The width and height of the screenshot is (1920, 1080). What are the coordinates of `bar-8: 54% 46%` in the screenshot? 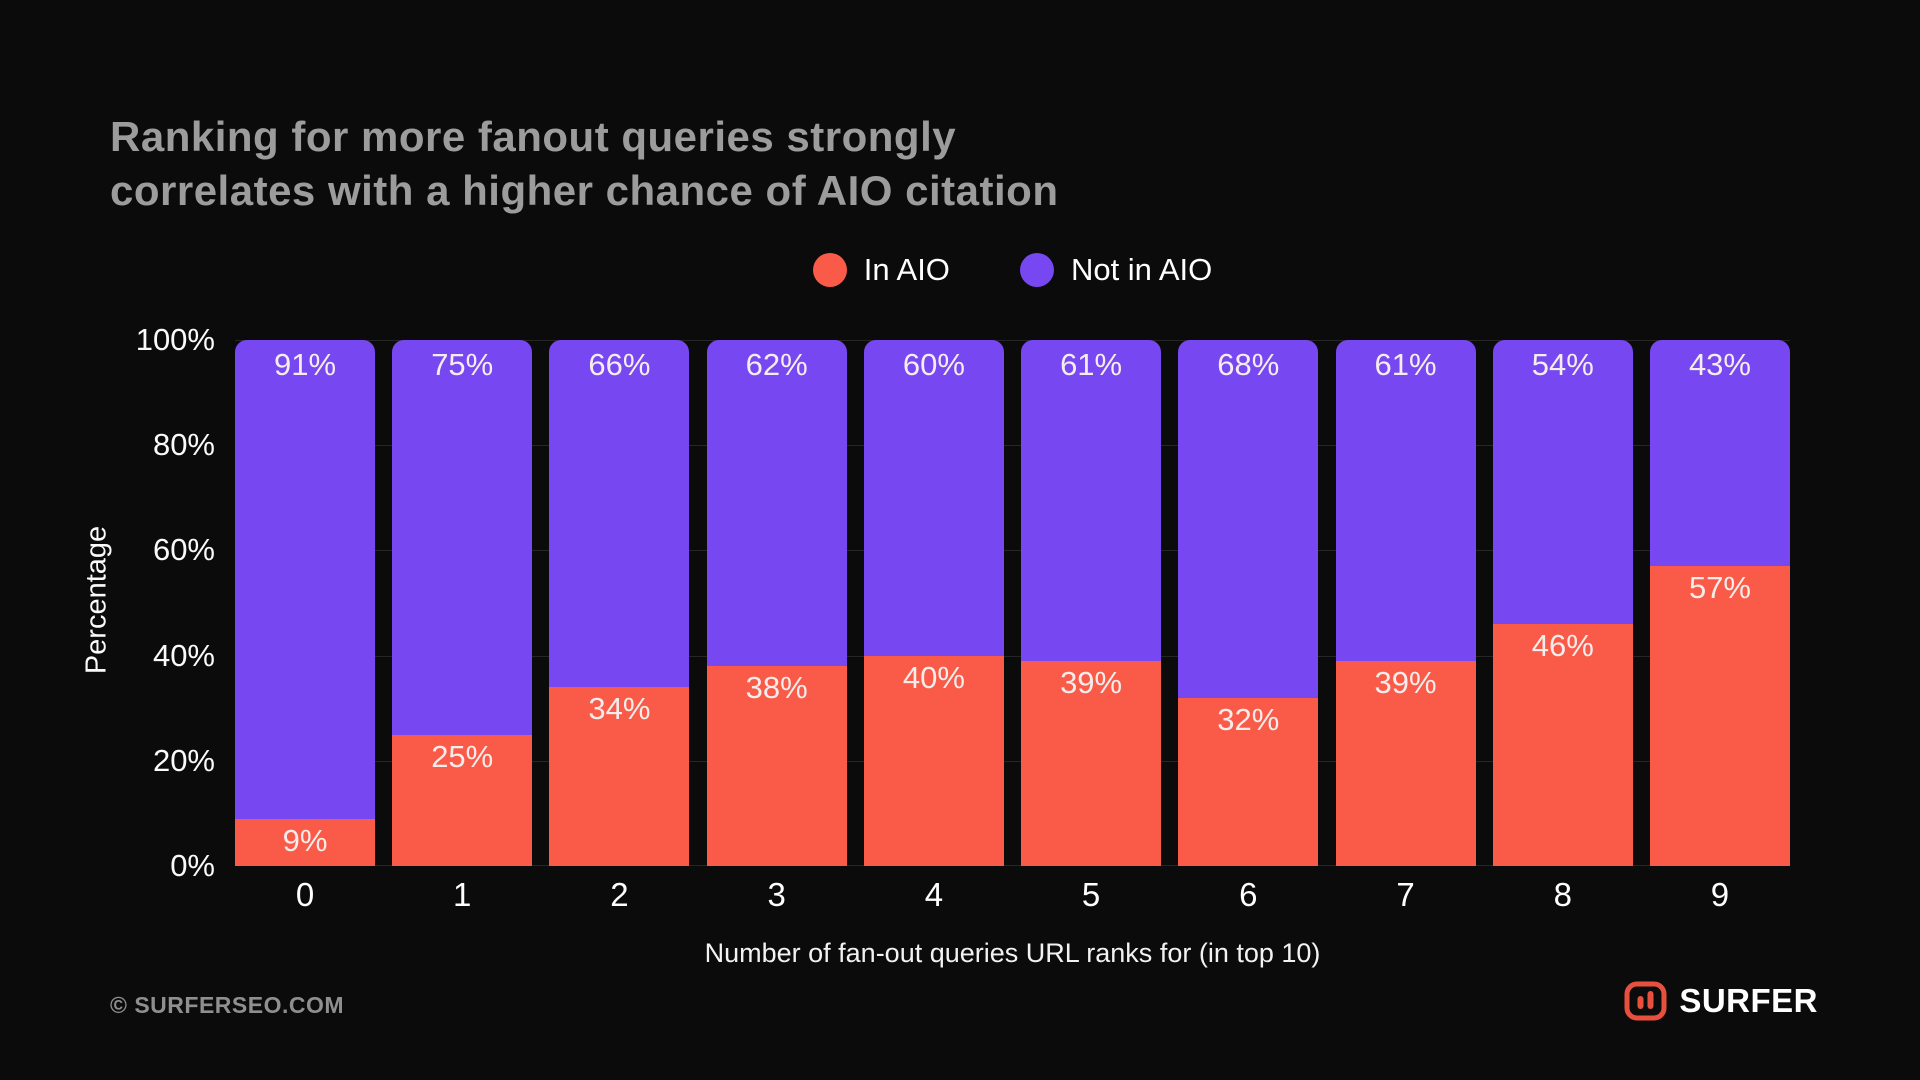 It's located at (1562, 603).